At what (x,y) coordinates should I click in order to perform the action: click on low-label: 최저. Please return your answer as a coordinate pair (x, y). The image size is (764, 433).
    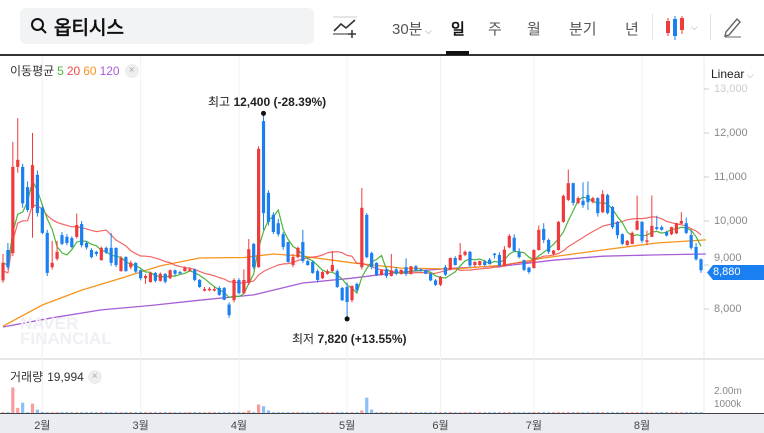
    Looking at the image, I should click on (303, 339).